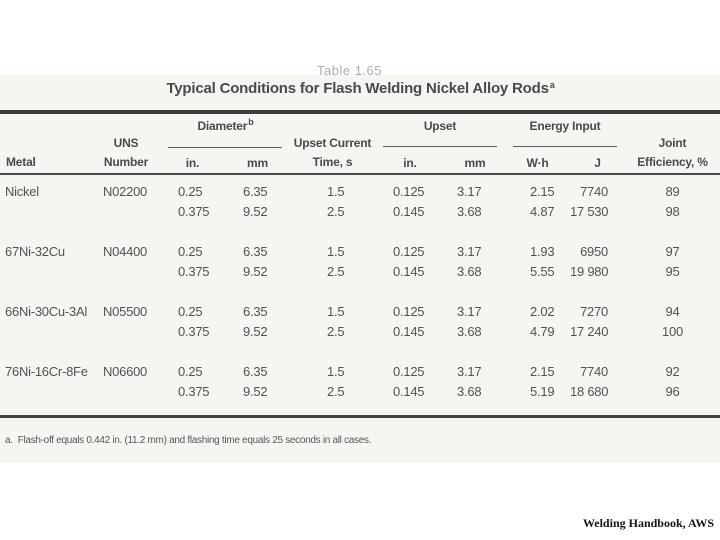 The image size is (720, 540). Describe the element at coordinates (349, 70) in the screenshot. I see `table-number-overlay: Table 1.65` at that location.